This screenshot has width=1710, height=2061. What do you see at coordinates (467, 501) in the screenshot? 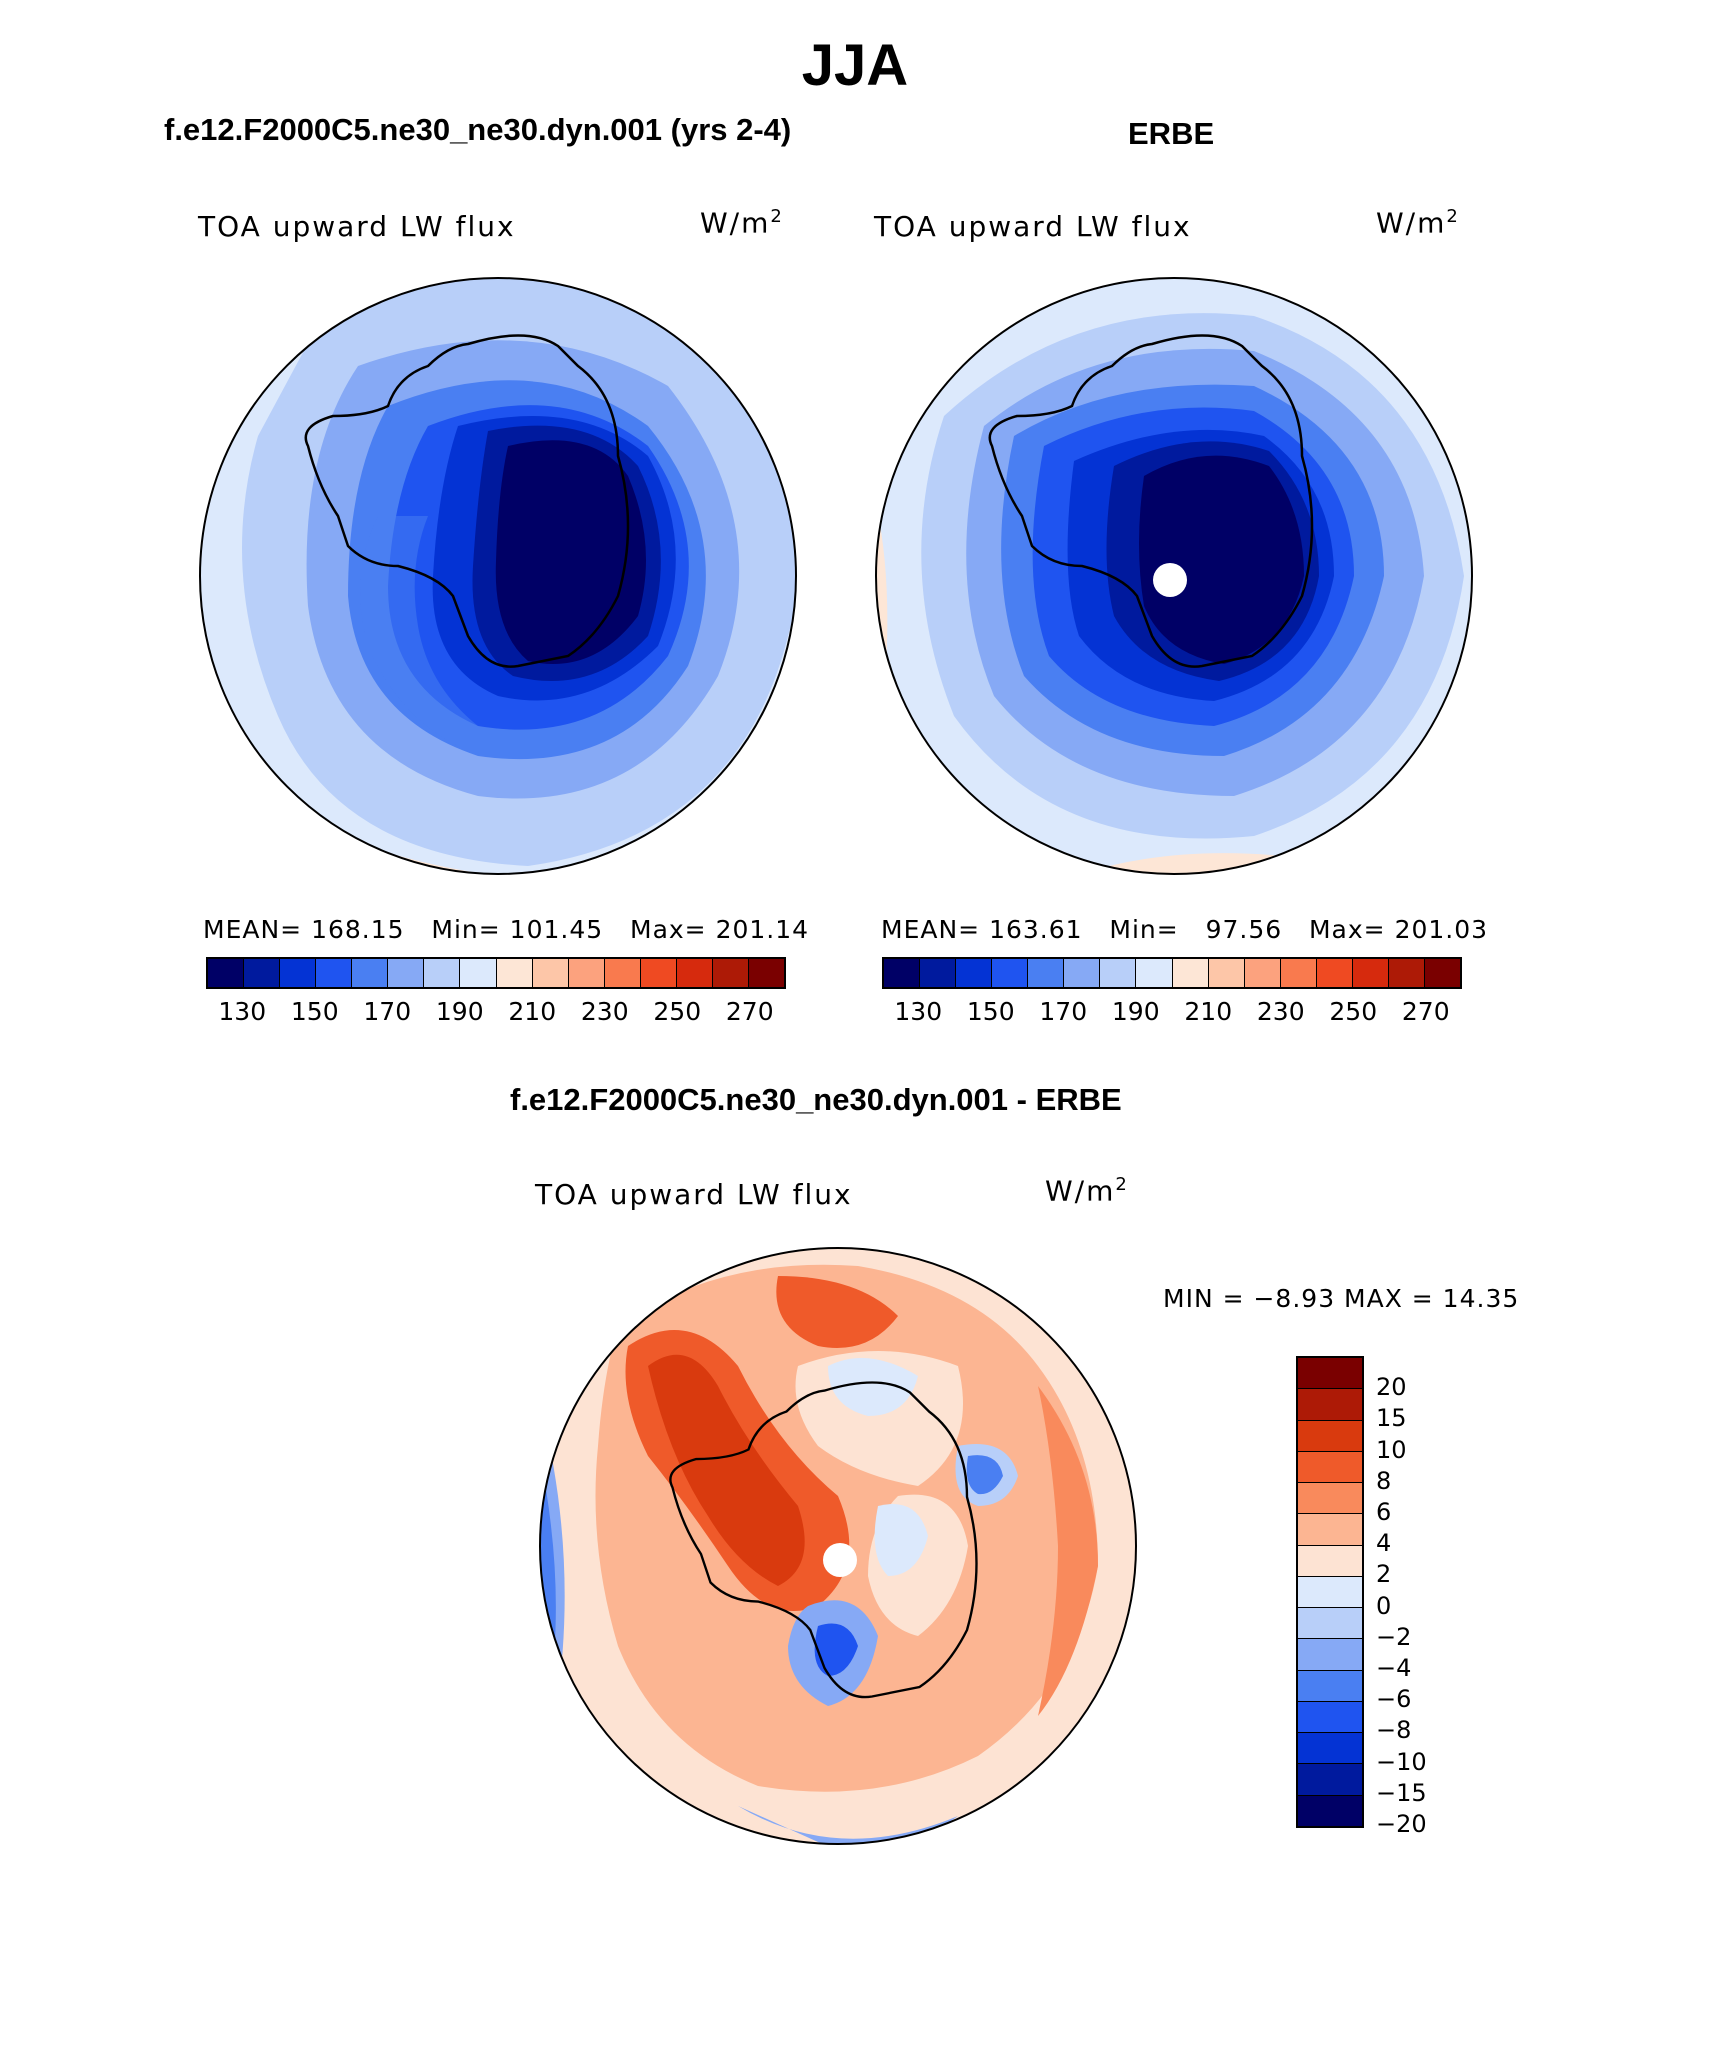
I see `left-antarctica-coastline` at bounding box center [467, 501].